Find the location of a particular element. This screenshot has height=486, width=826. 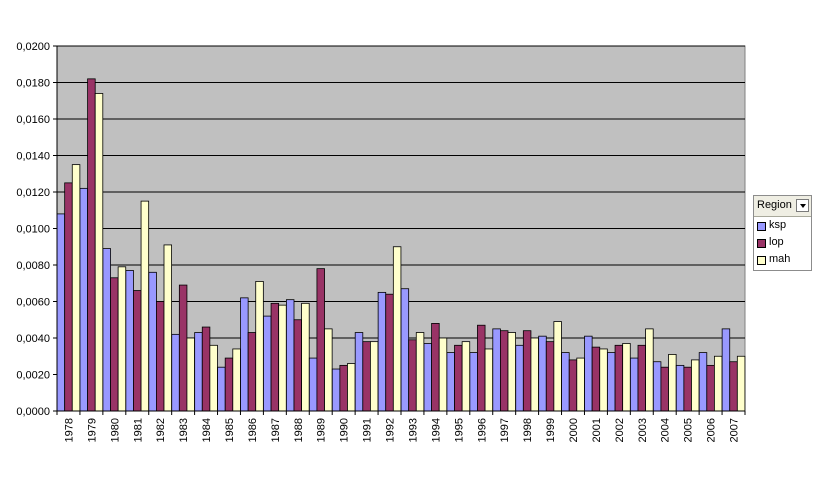

legend-dropdown-button is located at coordinates (802, 205).